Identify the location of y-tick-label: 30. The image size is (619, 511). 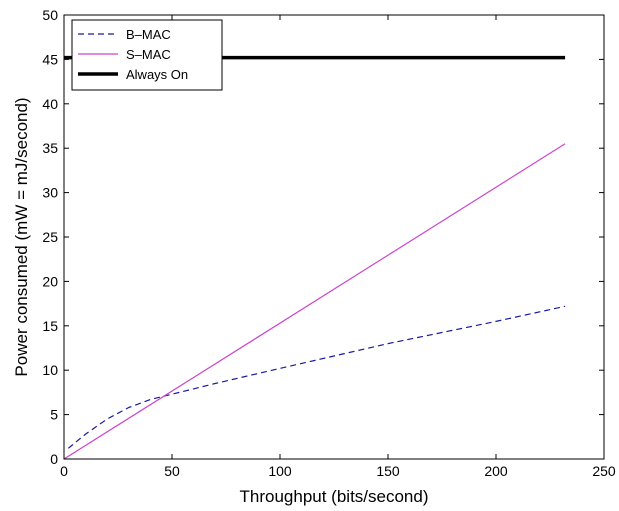
(50, 193).